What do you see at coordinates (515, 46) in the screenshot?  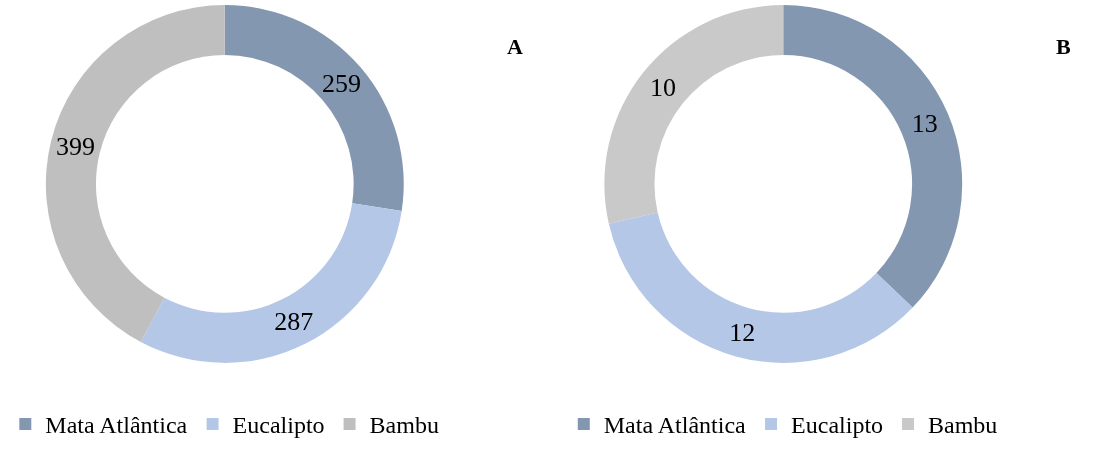 I see `text: A` at bounding box center [515, 46].